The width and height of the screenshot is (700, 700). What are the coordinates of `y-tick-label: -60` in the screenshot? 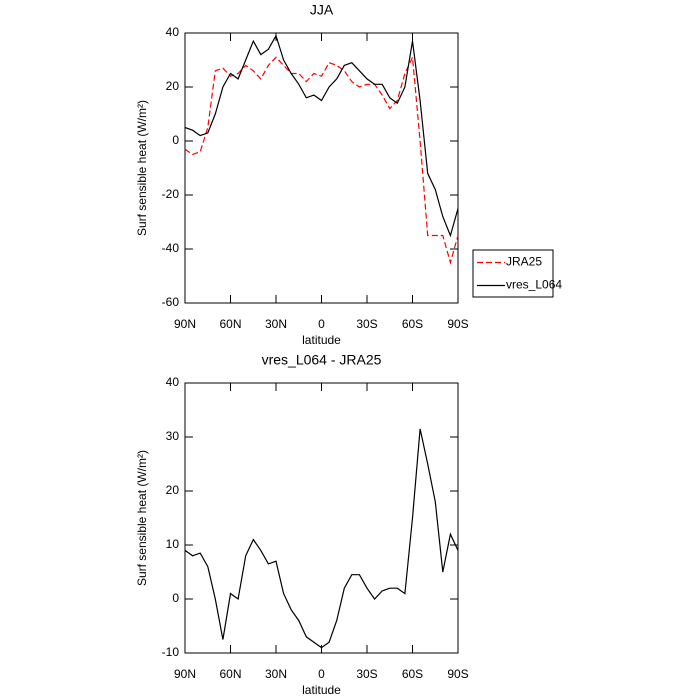 It's located at (171, 302).